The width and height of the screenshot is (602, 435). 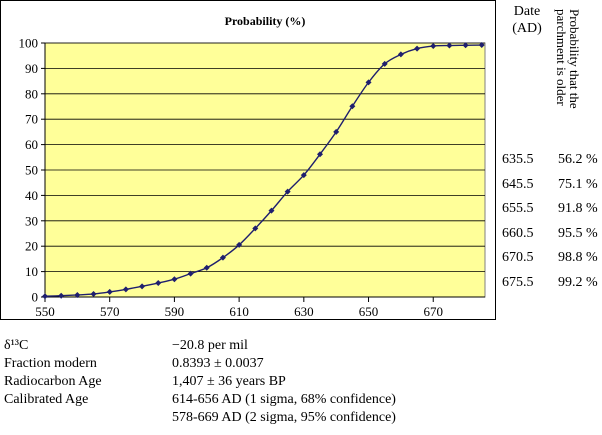 I want to click on y-tick-label: 70, so click(x=31, y=119).